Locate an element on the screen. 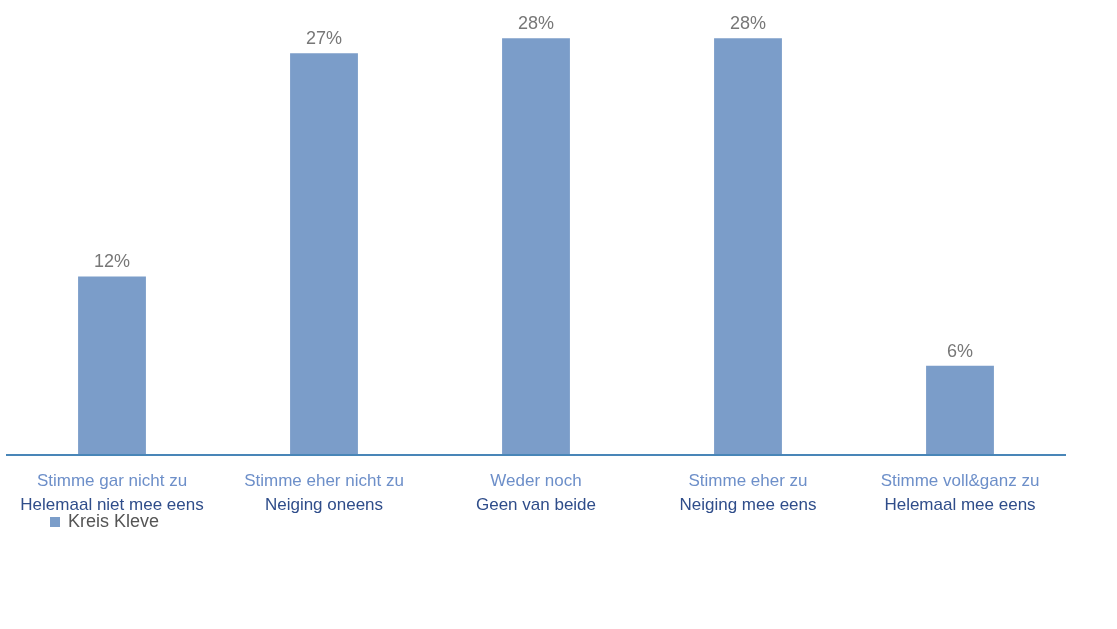 This screenshot has width=1117, height=629. data-label: 6% is located at coordinates (960, 350).